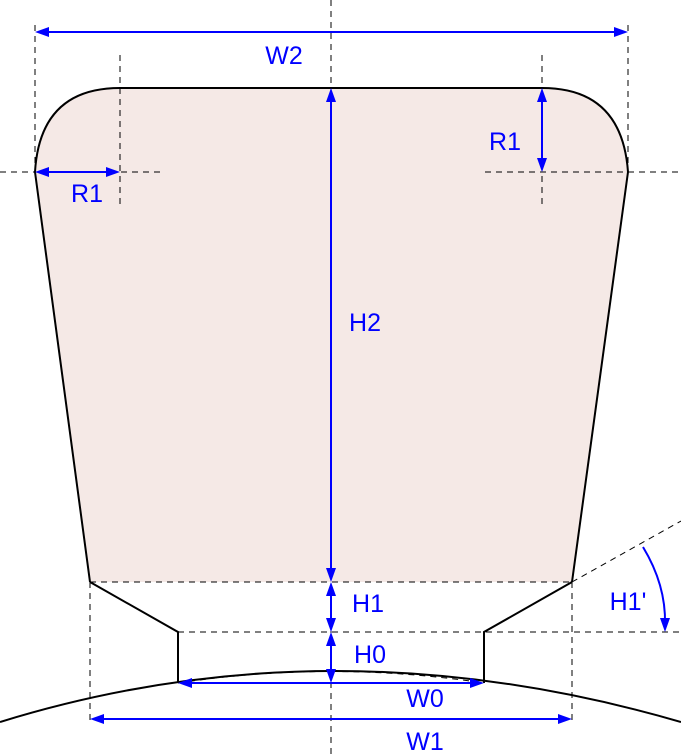 The width and height of the screenshot is (681, 755). What do you see at coordinates (87, 194) in the screenshot?
I see `r1-left-label: R1` at bounding box center [87, 194].